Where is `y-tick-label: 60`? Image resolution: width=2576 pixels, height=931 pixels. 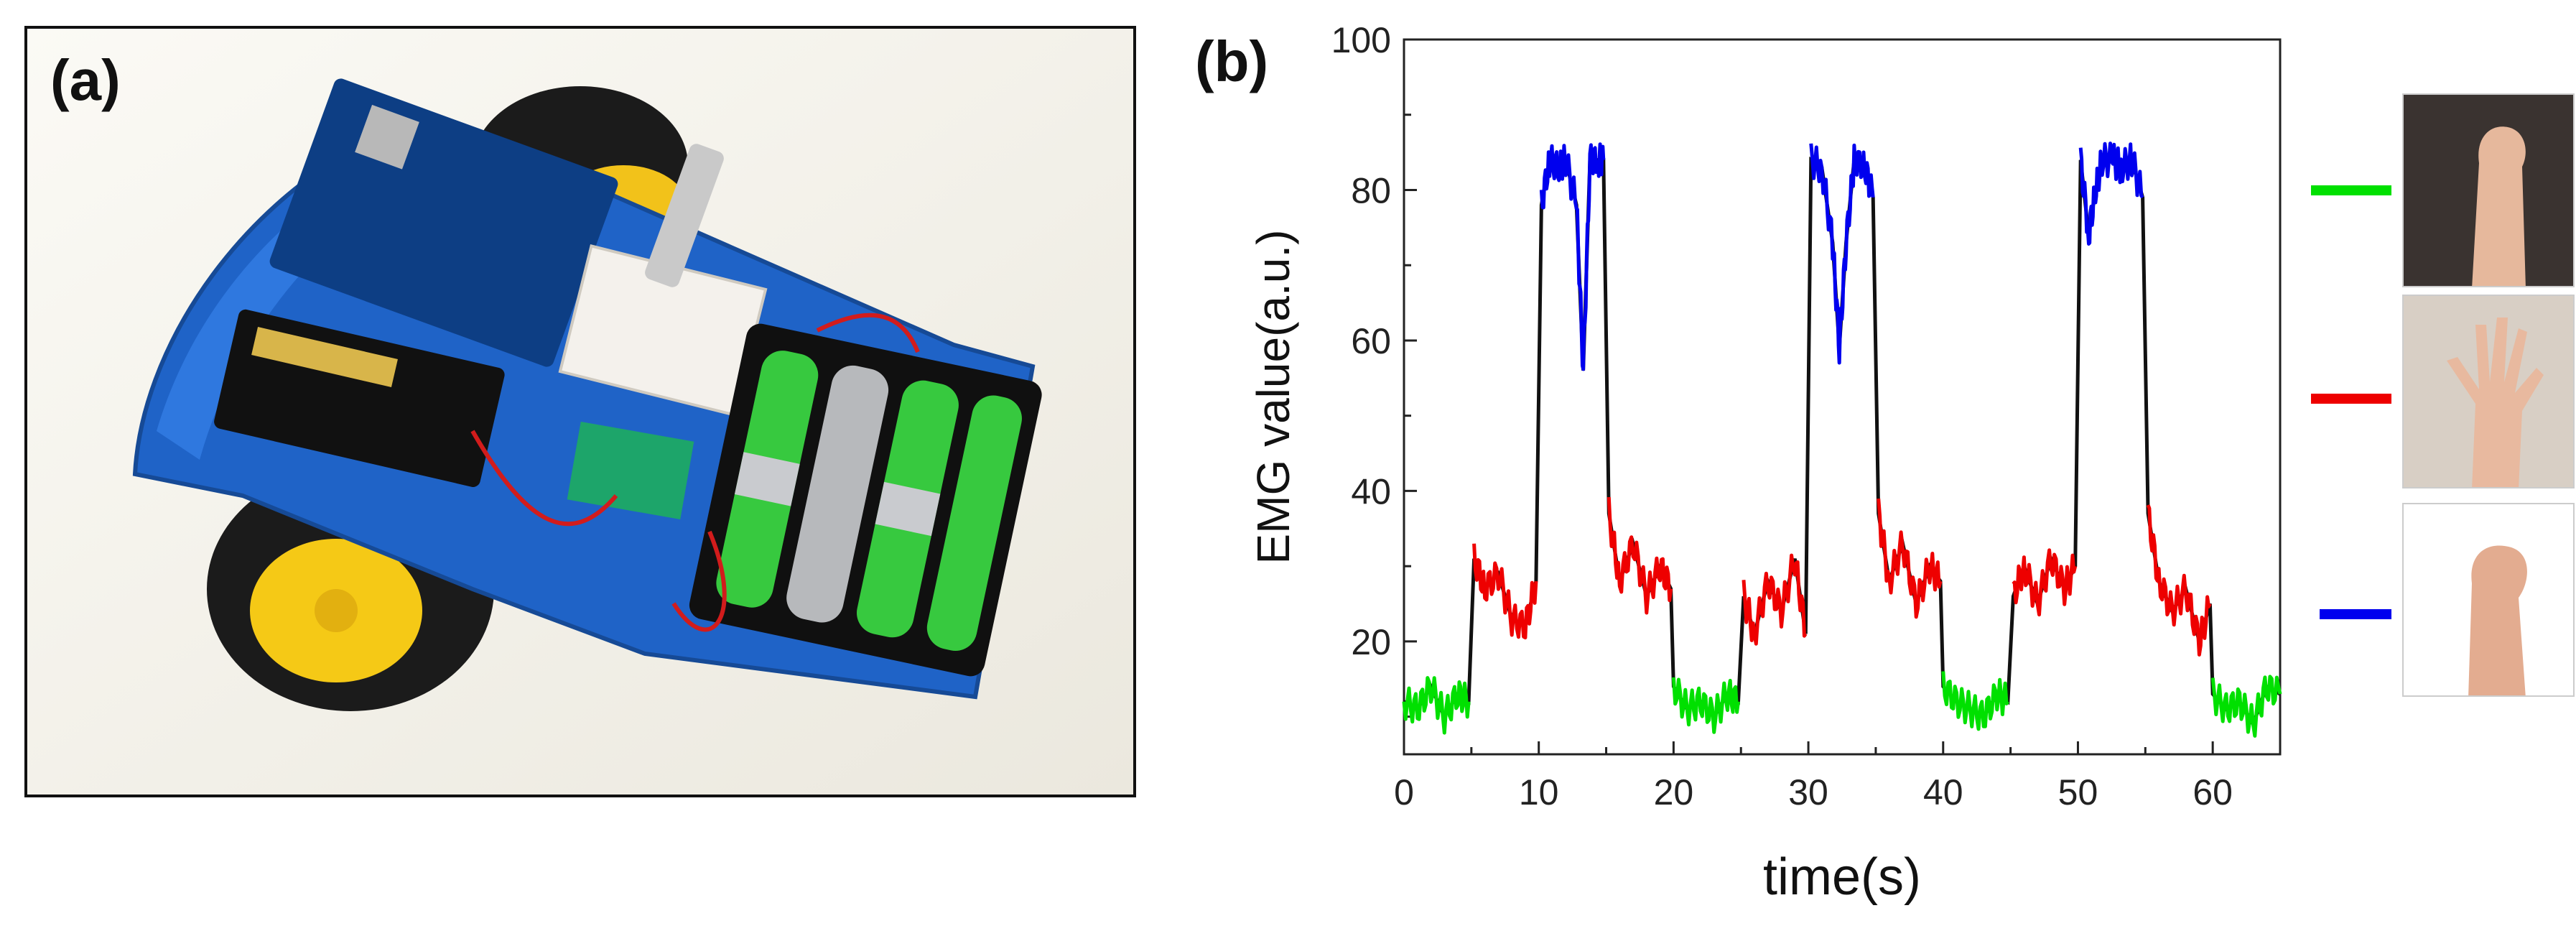
y-tick-label: 60 is located at coordinates (1371, 341).